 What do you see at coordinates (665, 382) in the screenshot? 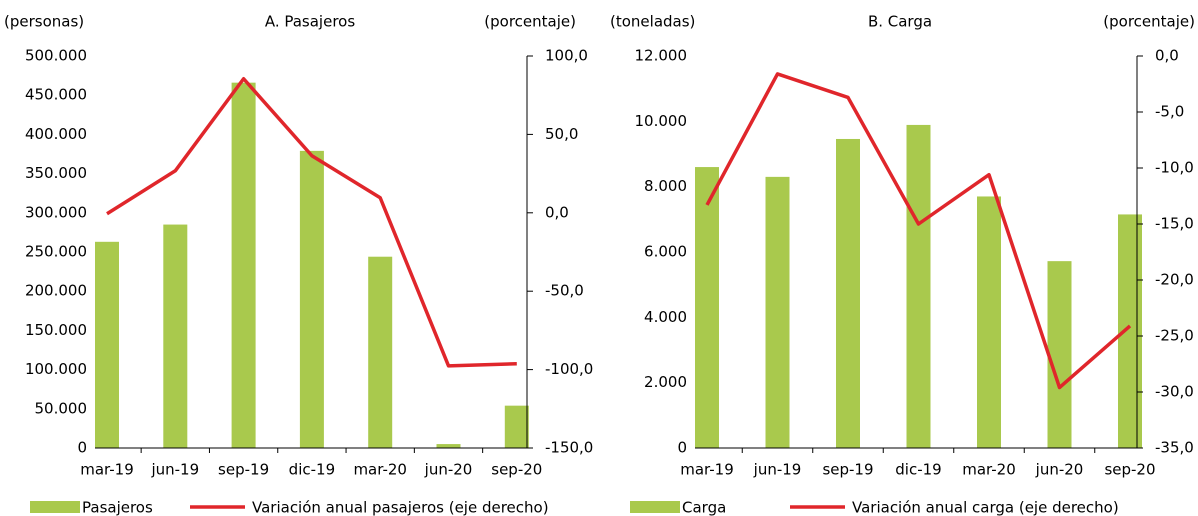
I see `y-tick-label: 2.000` at bounding box center [665, 382].